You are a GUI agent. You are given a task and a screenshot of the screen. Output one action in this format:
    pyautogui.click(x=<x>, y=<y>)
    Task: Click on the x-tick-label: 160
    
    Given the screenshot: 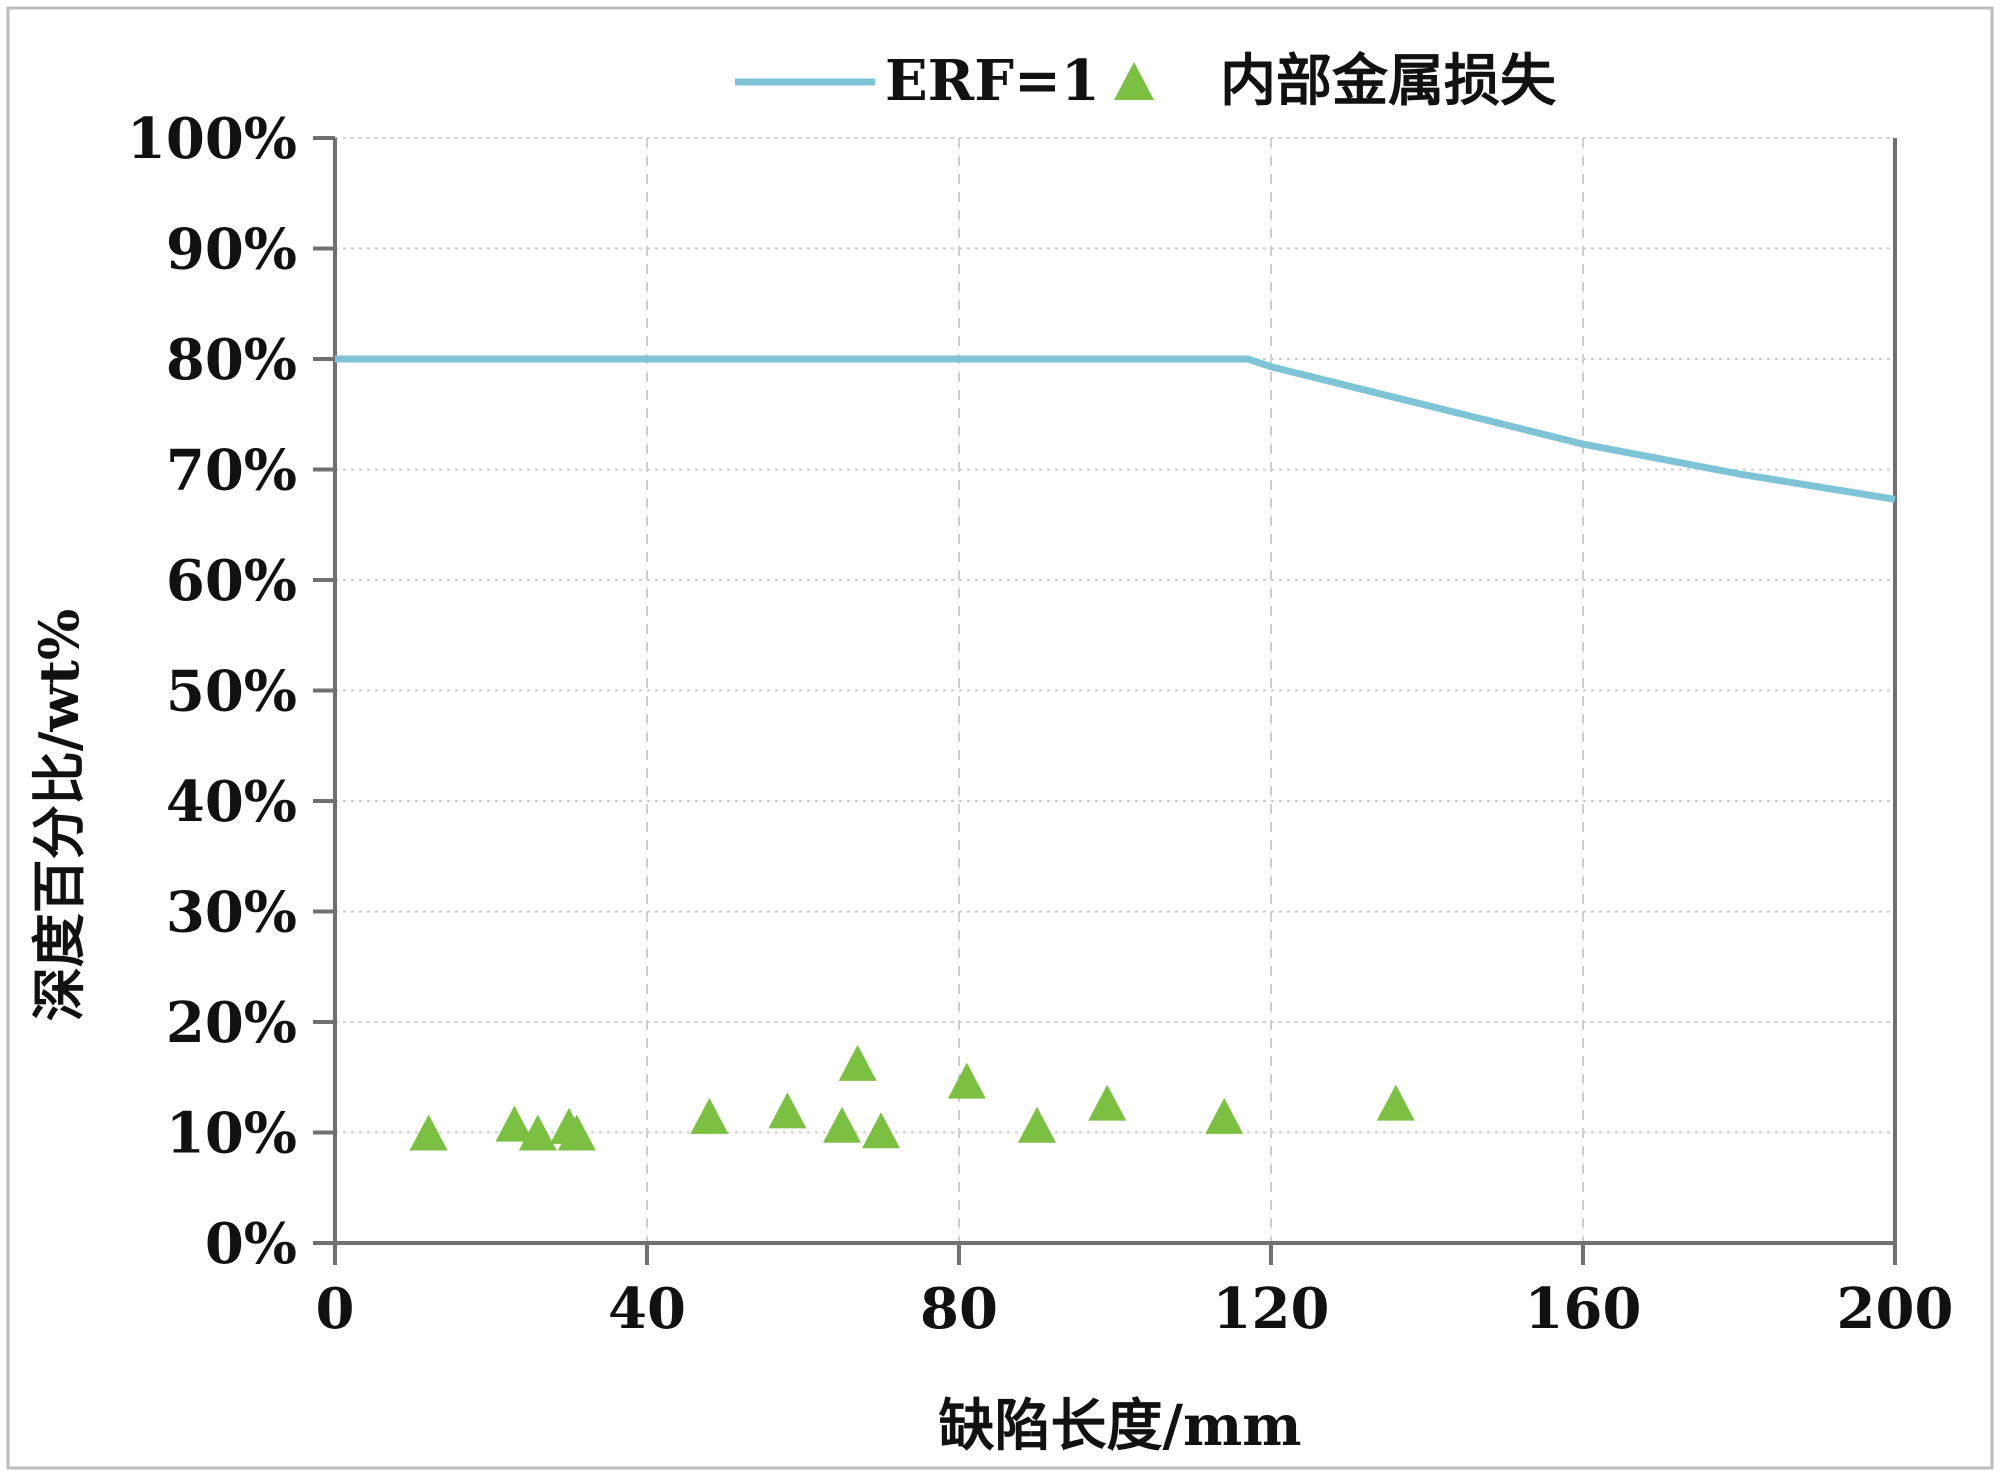 What is the action you would take?
    pyautogui.click(x=1583, y=1309)
    